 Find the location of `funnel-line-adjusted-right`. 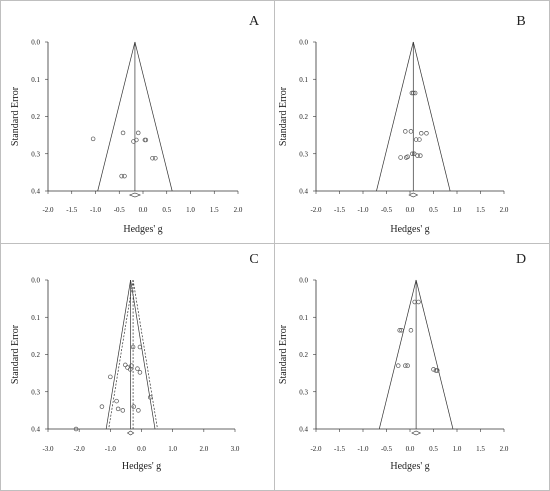

funnel-line-adjusted-right is located at coordinates (145, 354).